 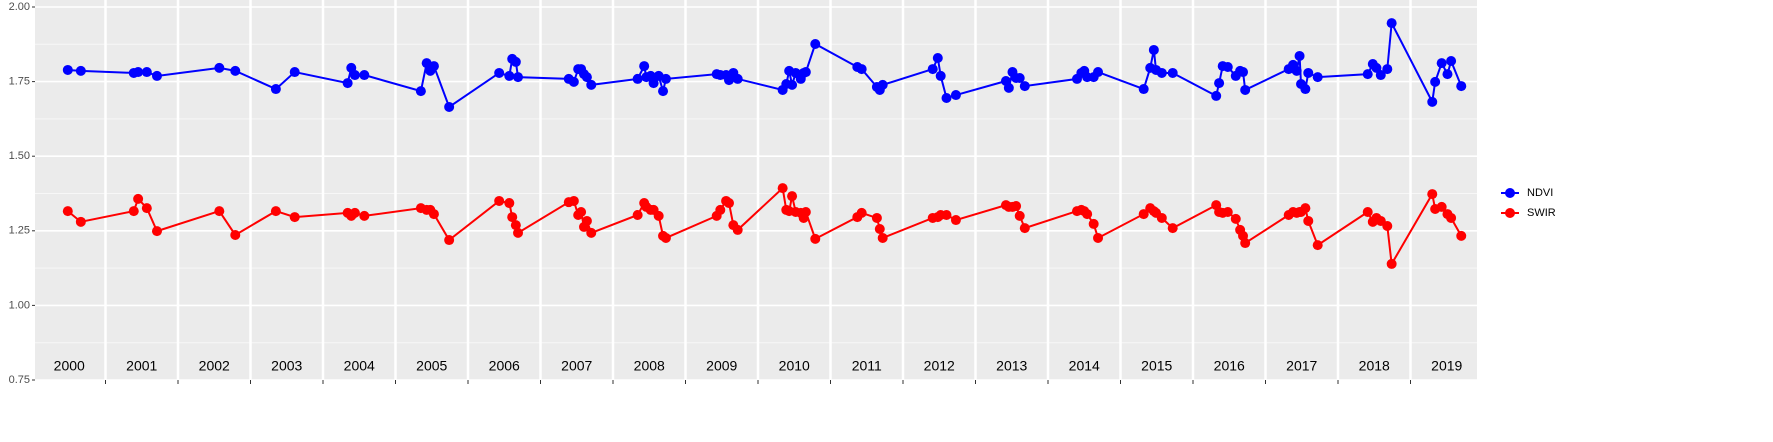 What do you see at coordinates (286, 366) in the screenshot?
I see `year-label: 2003` at bounding box center [286, 366].